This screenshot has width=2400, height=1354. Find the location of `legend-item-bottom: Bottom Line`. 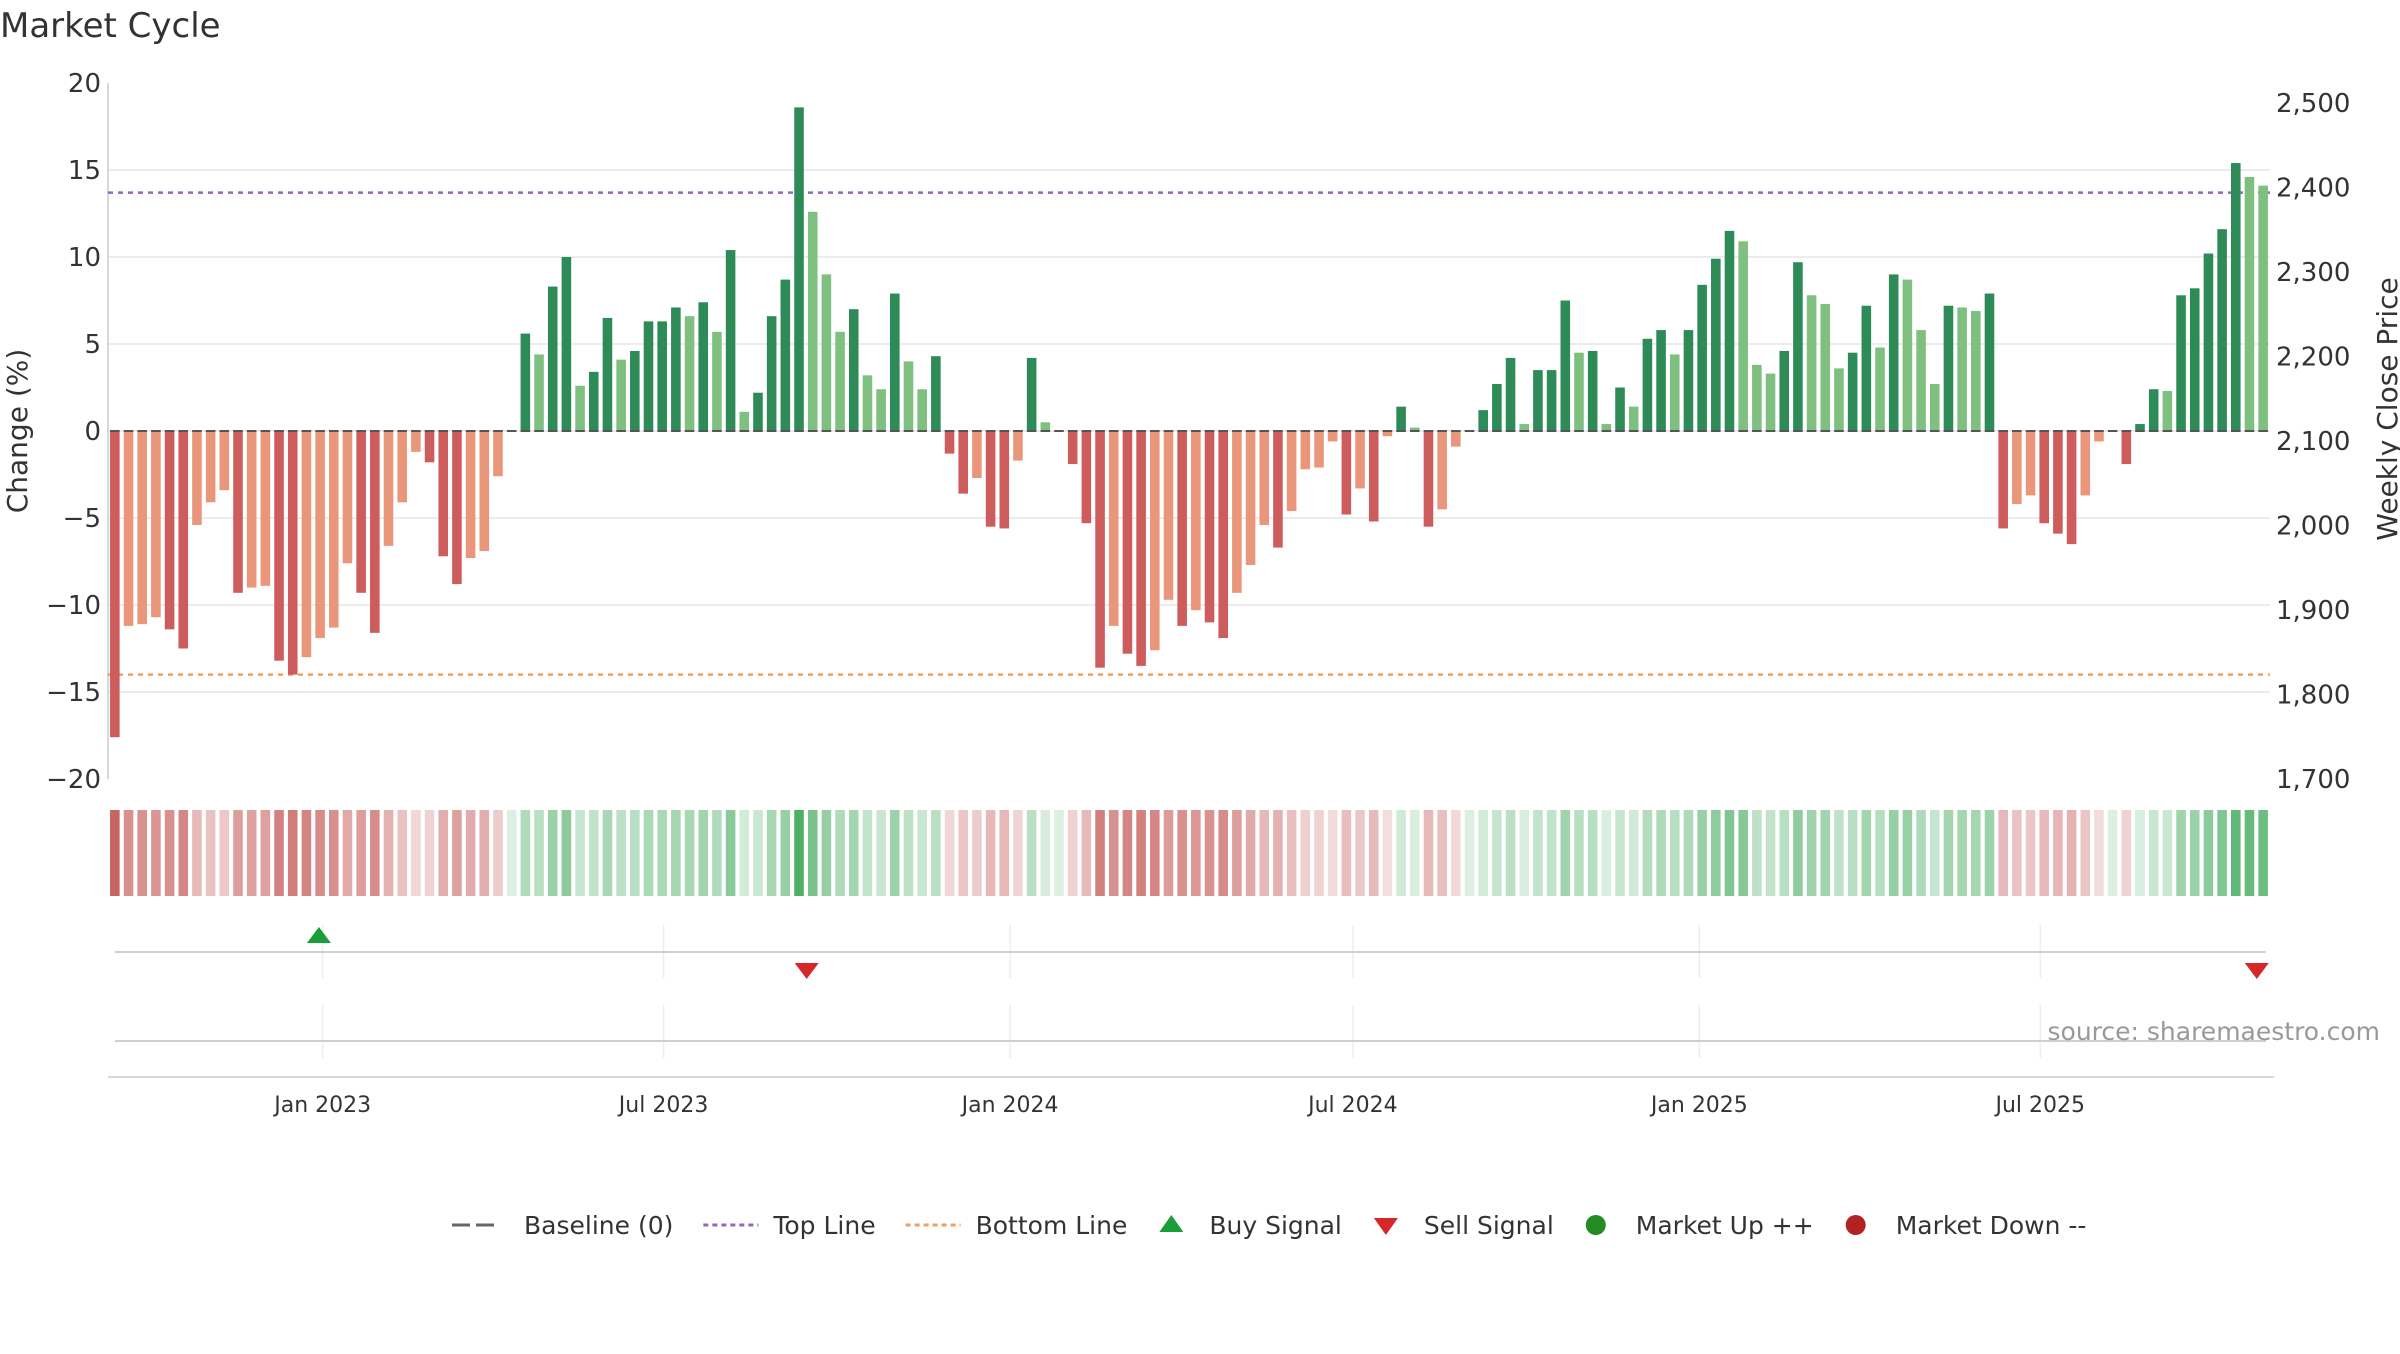

legend-item-bottom: Bottom Line is located at coordinates (1017, 1225).